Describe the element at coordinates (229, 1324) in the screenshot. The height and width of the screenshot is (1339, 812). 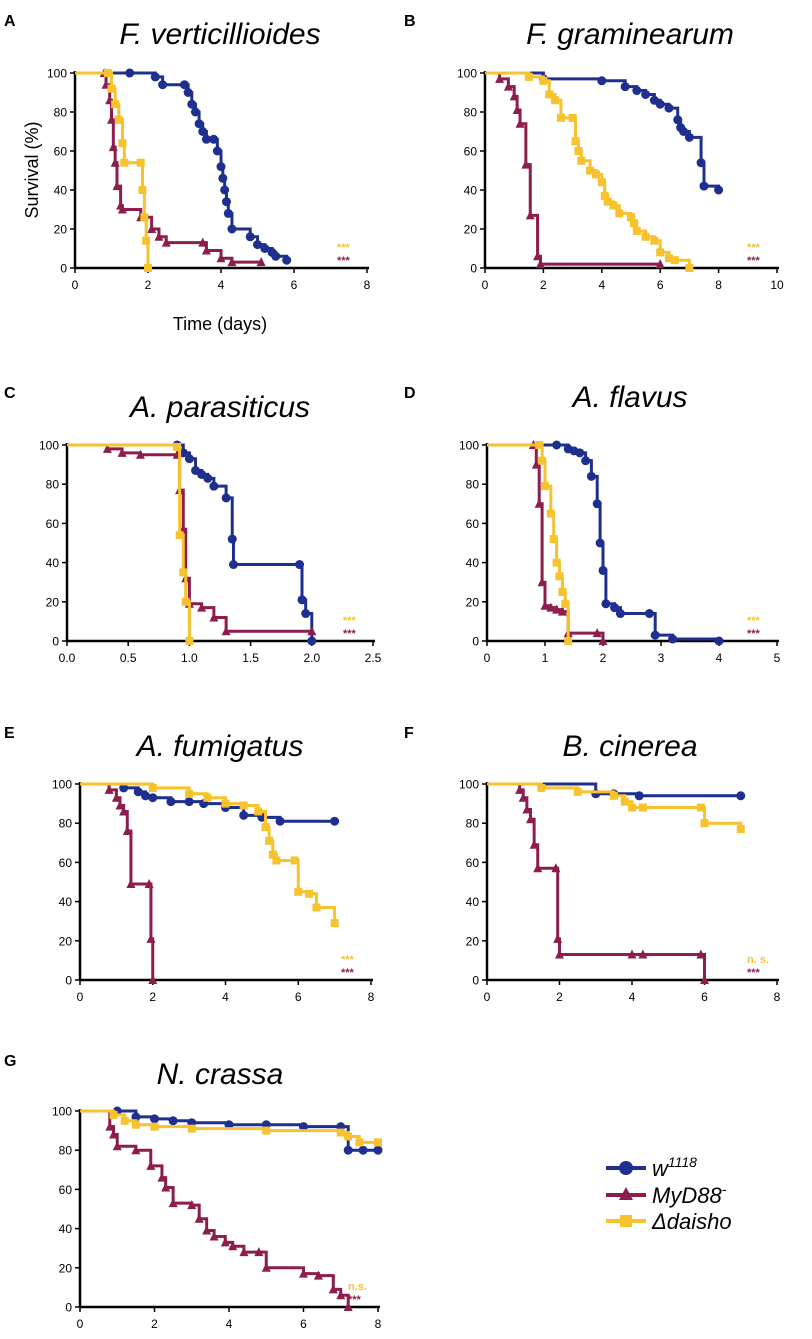
I see `x-tick-label-g: 4` at that location.